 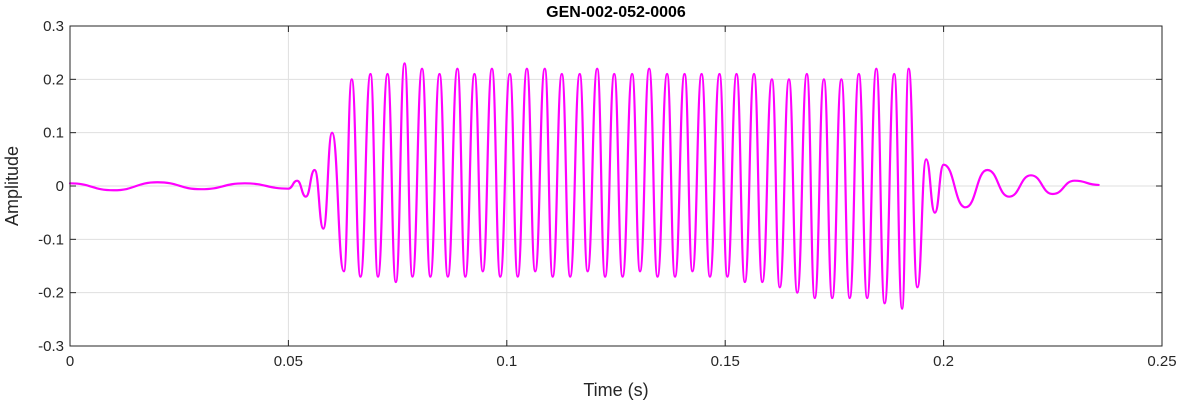 I want to click on y-axis-label: Amplitude, so click(x=12, y=186).